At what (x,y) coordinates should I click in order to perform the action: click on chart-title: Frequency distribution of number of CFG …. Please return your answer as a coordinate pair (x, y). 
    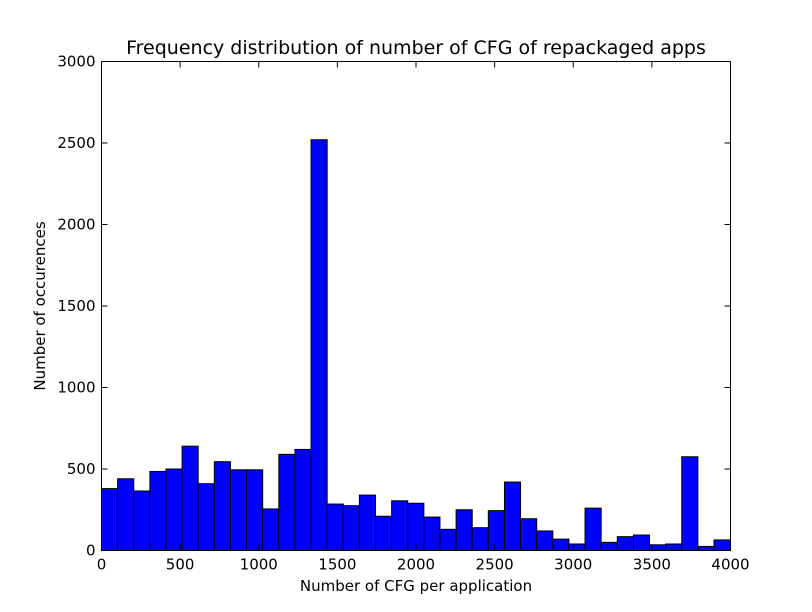
    Looking at the image, I should click on (416, 48).